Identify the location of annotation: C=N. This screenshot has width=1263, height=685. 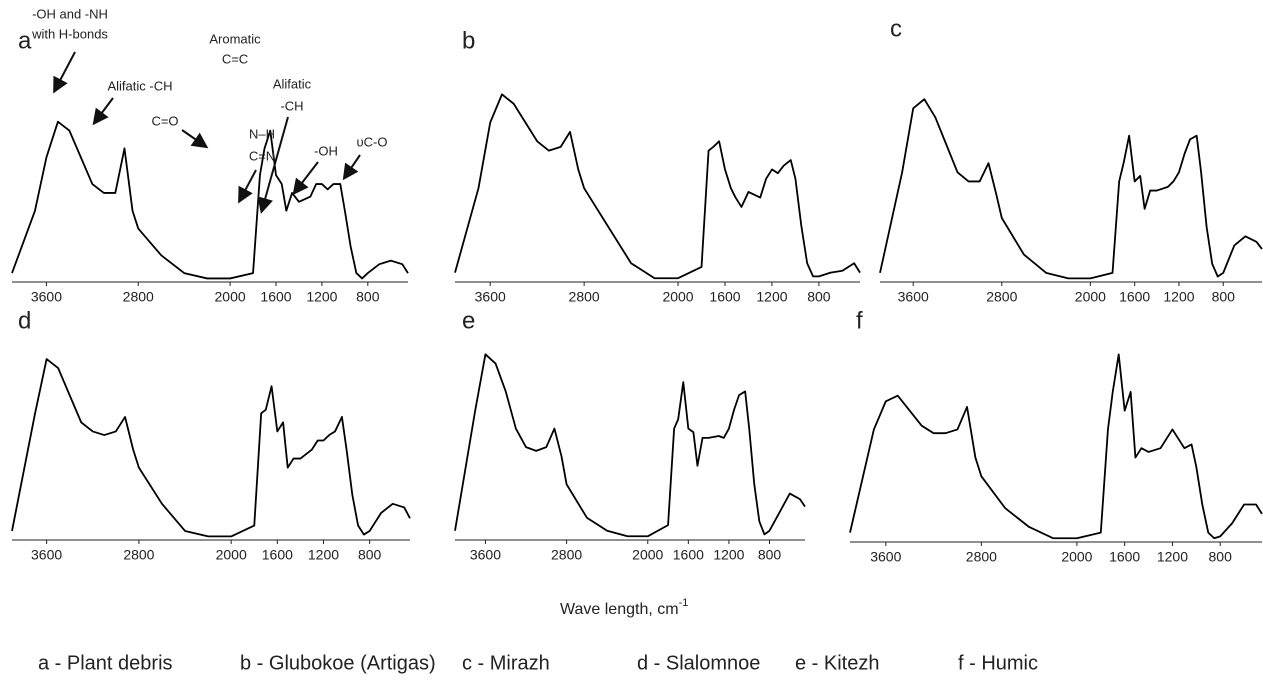
(262, 155).